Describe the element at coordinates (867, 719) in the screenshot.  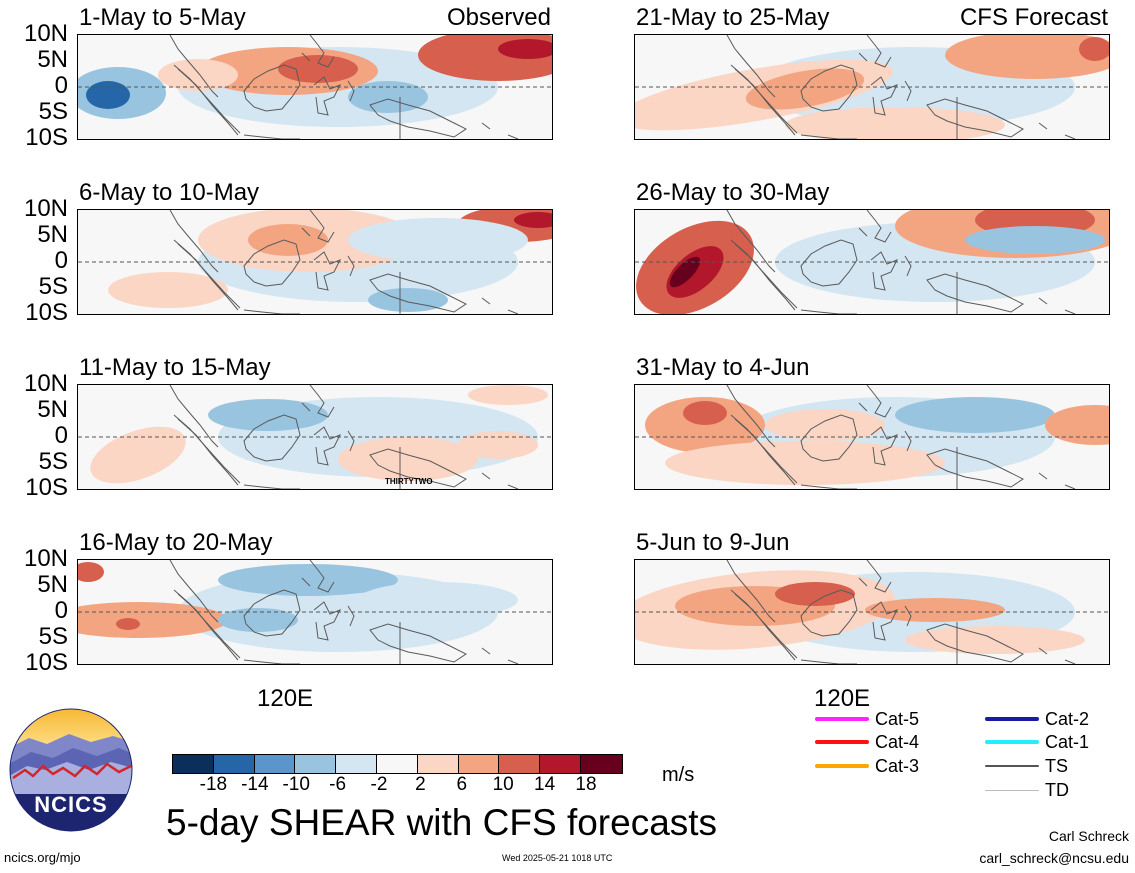
I see `legend-item: Cat-5` at that location.